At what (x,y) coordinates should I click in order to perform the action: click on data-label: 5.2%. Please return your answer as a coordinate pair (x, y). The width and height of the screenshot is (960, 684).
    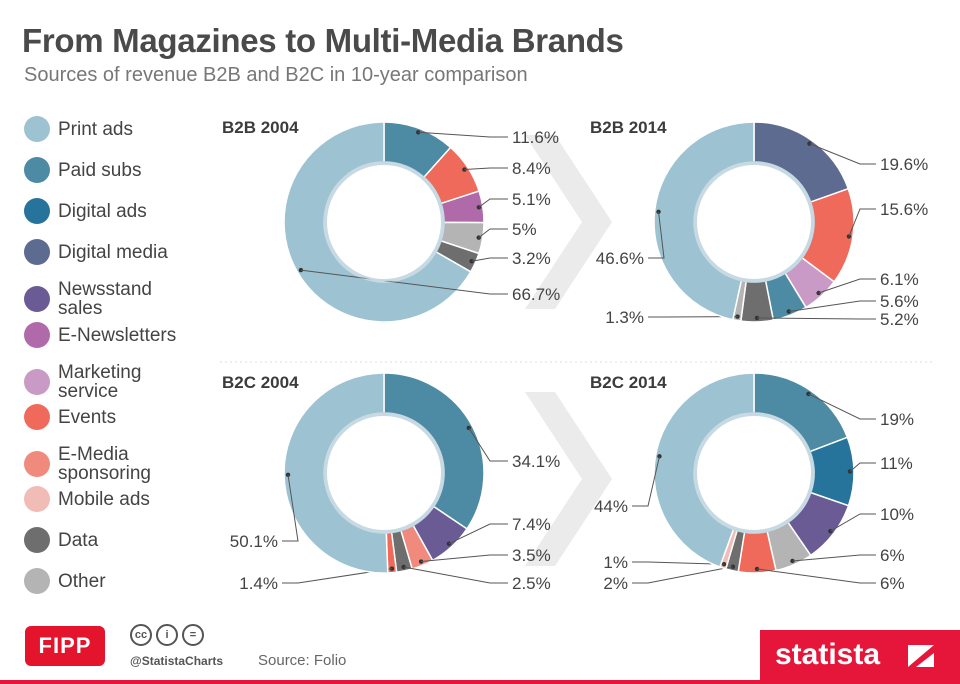
    Looking at the image, I should click on (899, 319).